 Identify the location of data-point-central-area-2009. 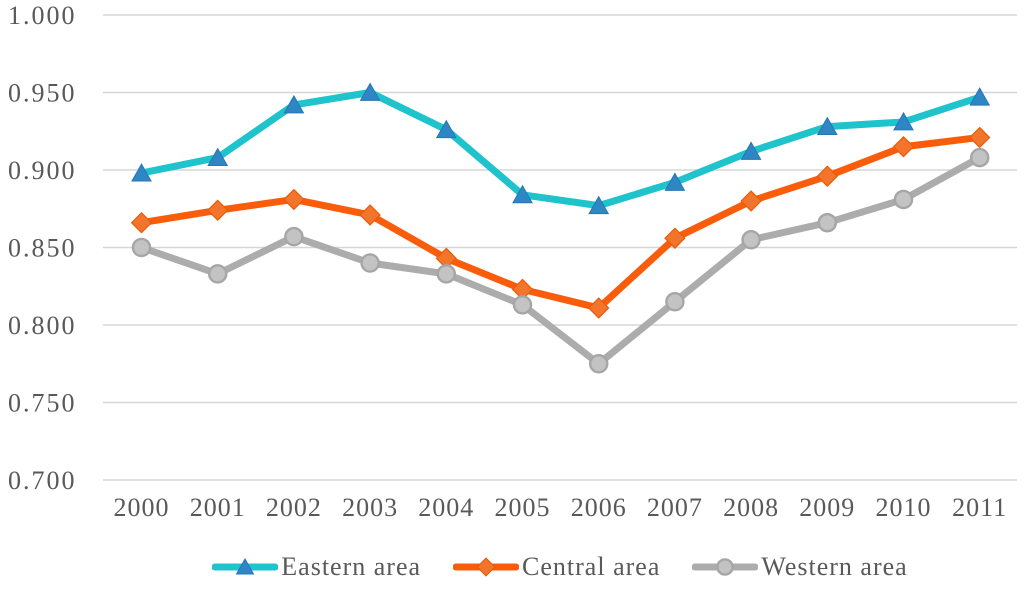
(827, 176).